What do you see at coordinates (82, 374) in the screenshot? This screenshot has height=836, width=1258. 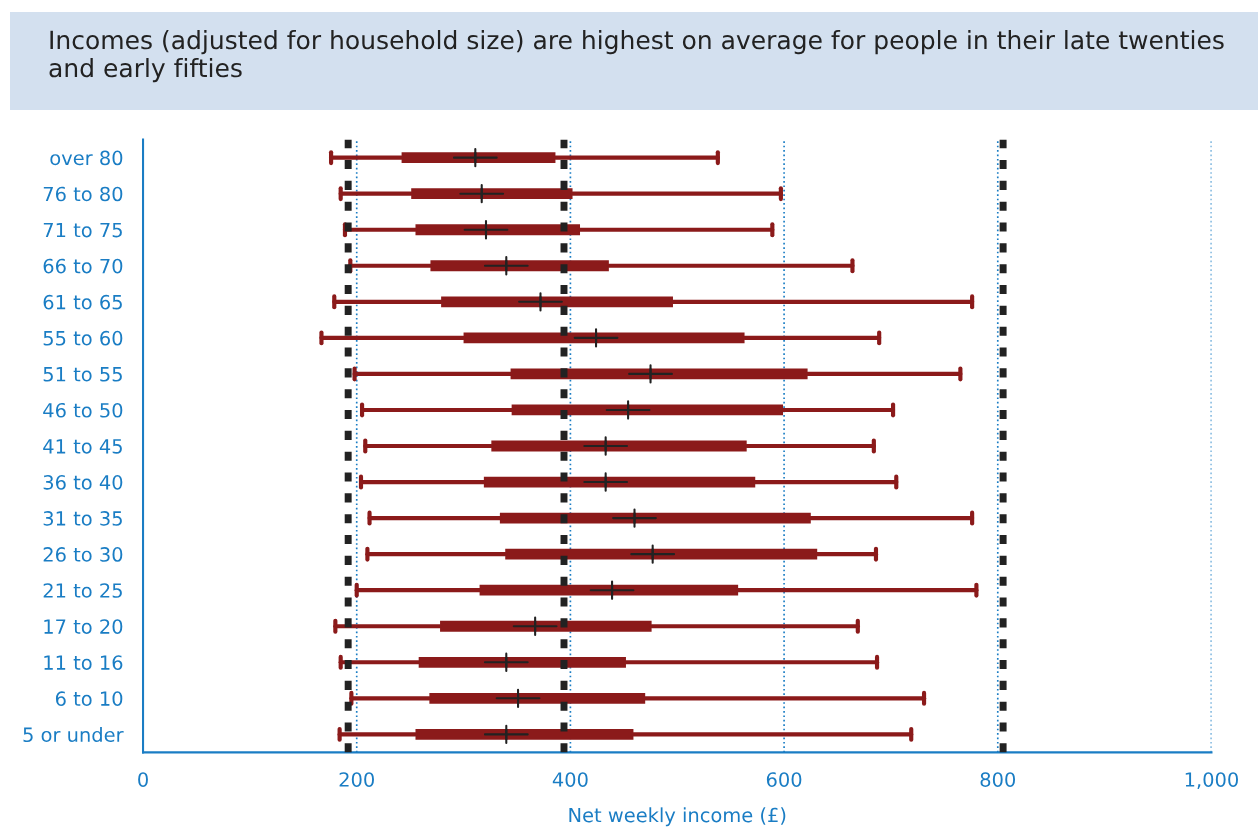 I see `y-tick-label: 51 to 55` at bounding box center [82, 374].